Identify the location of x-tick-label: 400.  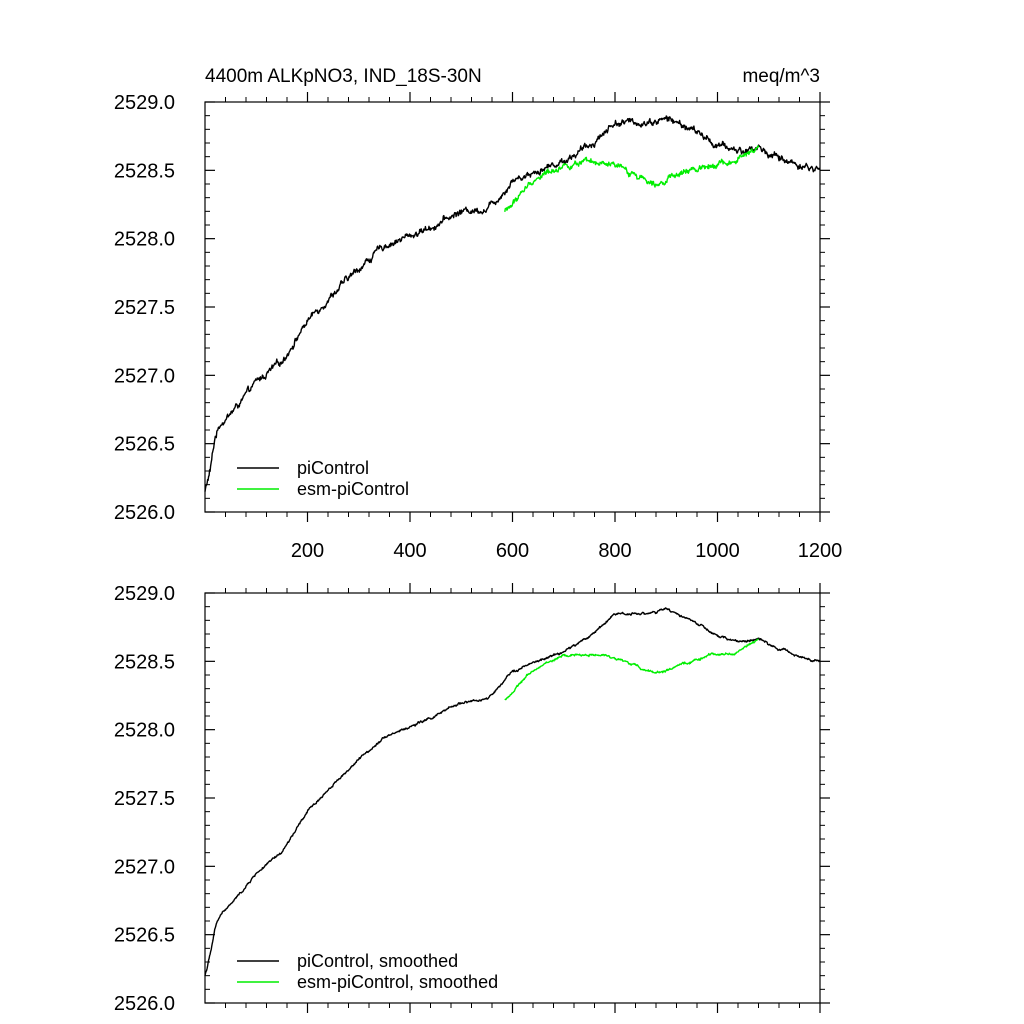
(409, 551).